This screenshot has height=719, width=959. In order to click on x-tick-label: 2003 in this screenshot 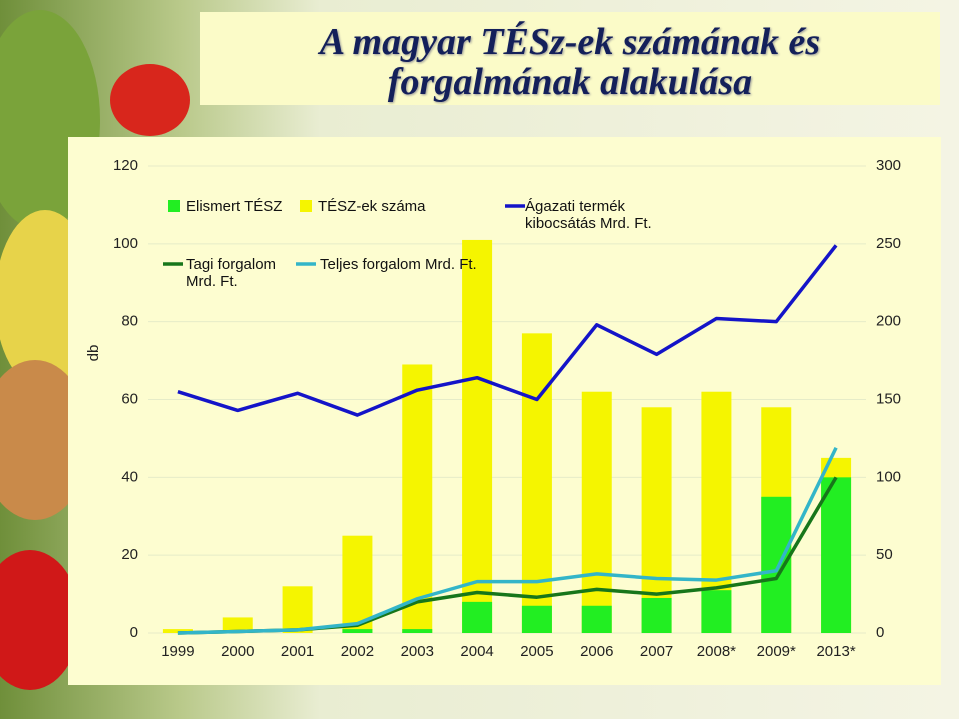, I will do `click(417, 651)`.